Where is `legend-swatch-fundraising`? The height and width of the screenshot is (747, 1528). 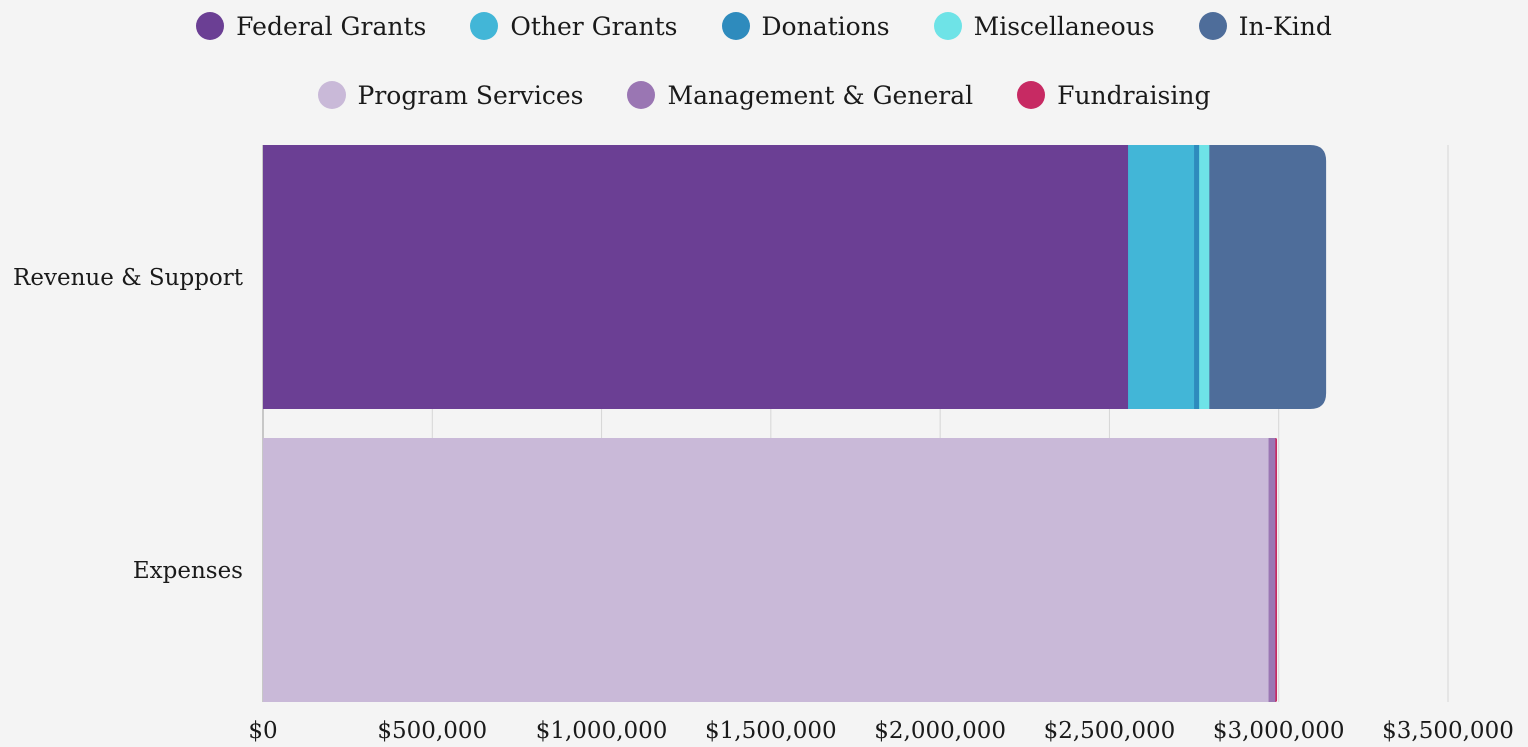 legend-swatch-fundraising is located at coordinates (1031, 95).